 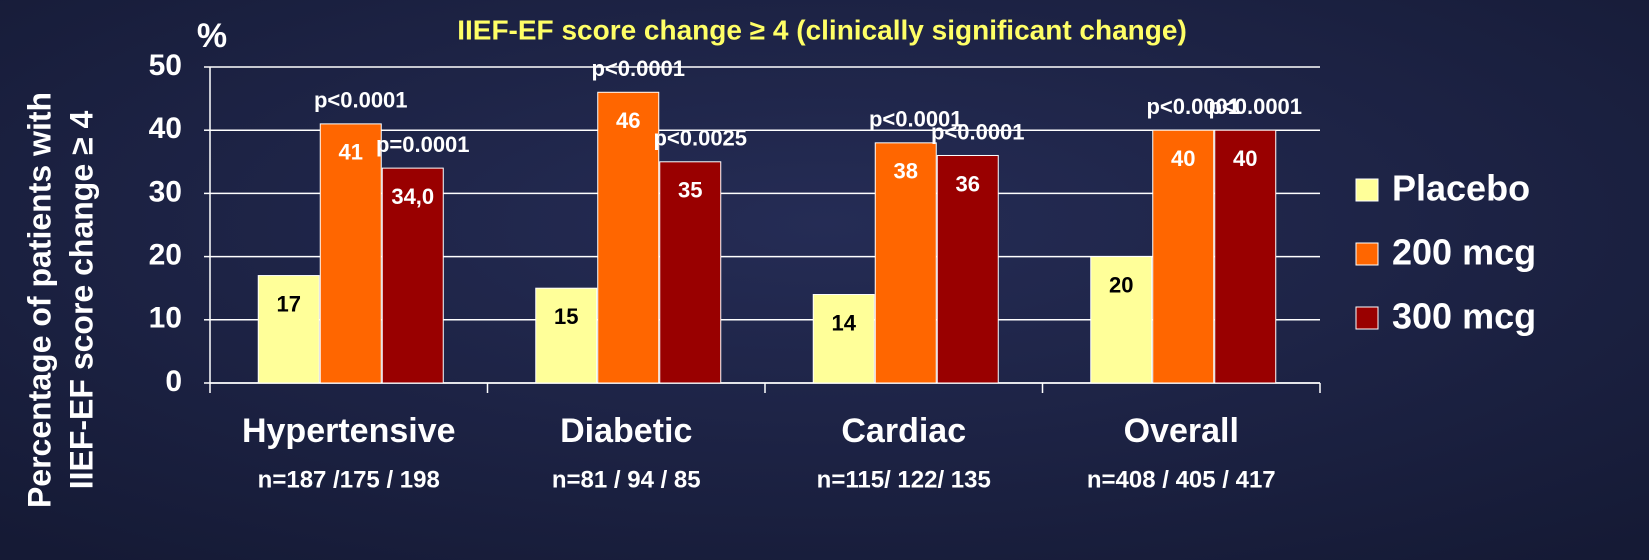 I want to click on category-note: n=115/ 122/ 135, so click(x=904, y=479).